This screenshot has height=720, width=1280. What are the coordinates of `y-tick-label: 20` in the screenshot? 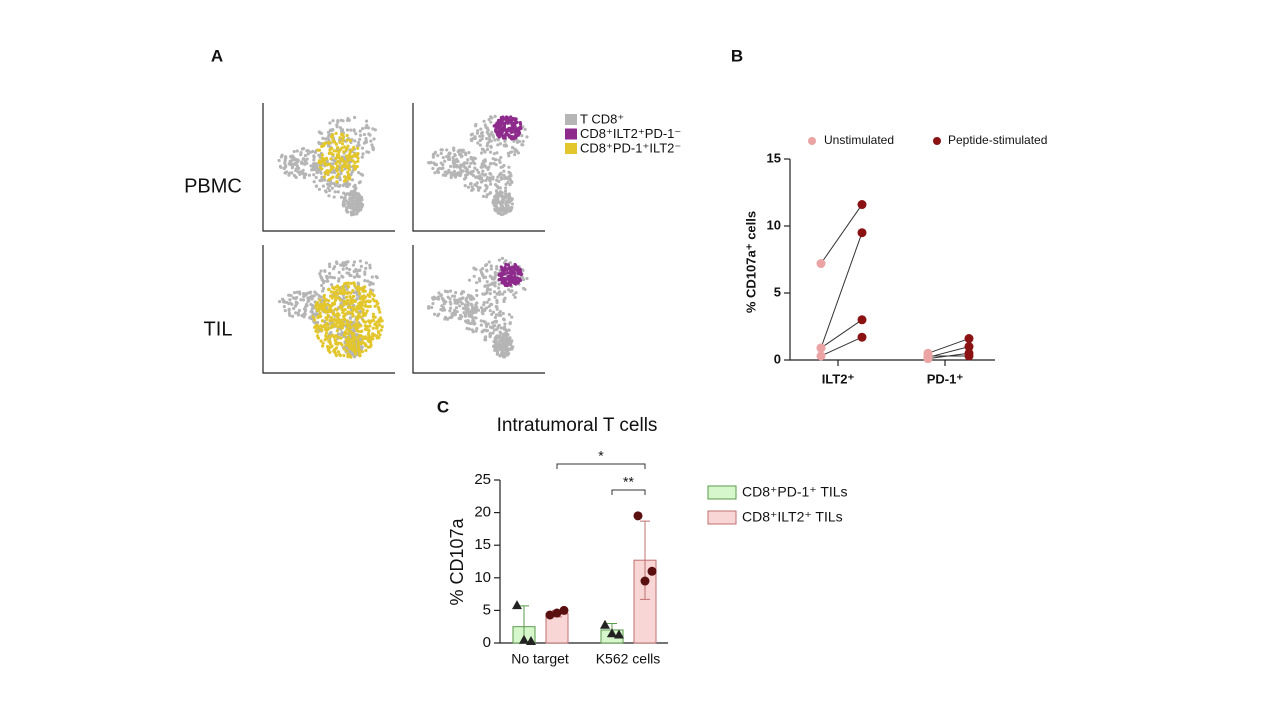 It's located at (482, 512).